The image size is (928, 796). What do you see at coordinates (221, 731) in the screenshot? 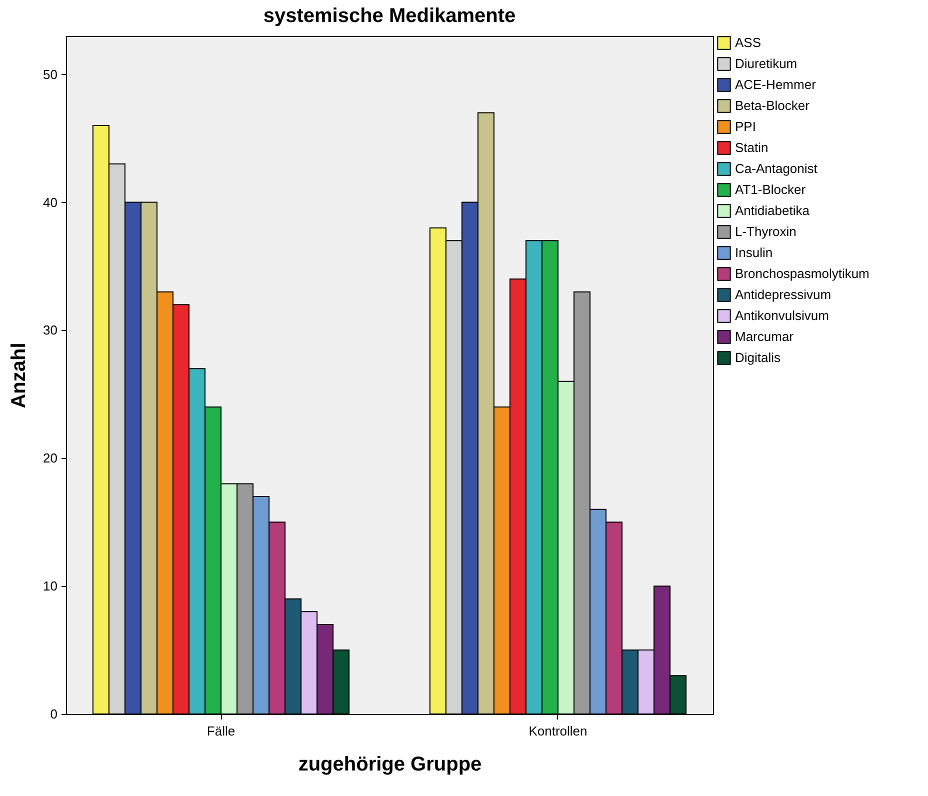
I see `x-tick-label: Fälle` at bounding box center [221, 731].